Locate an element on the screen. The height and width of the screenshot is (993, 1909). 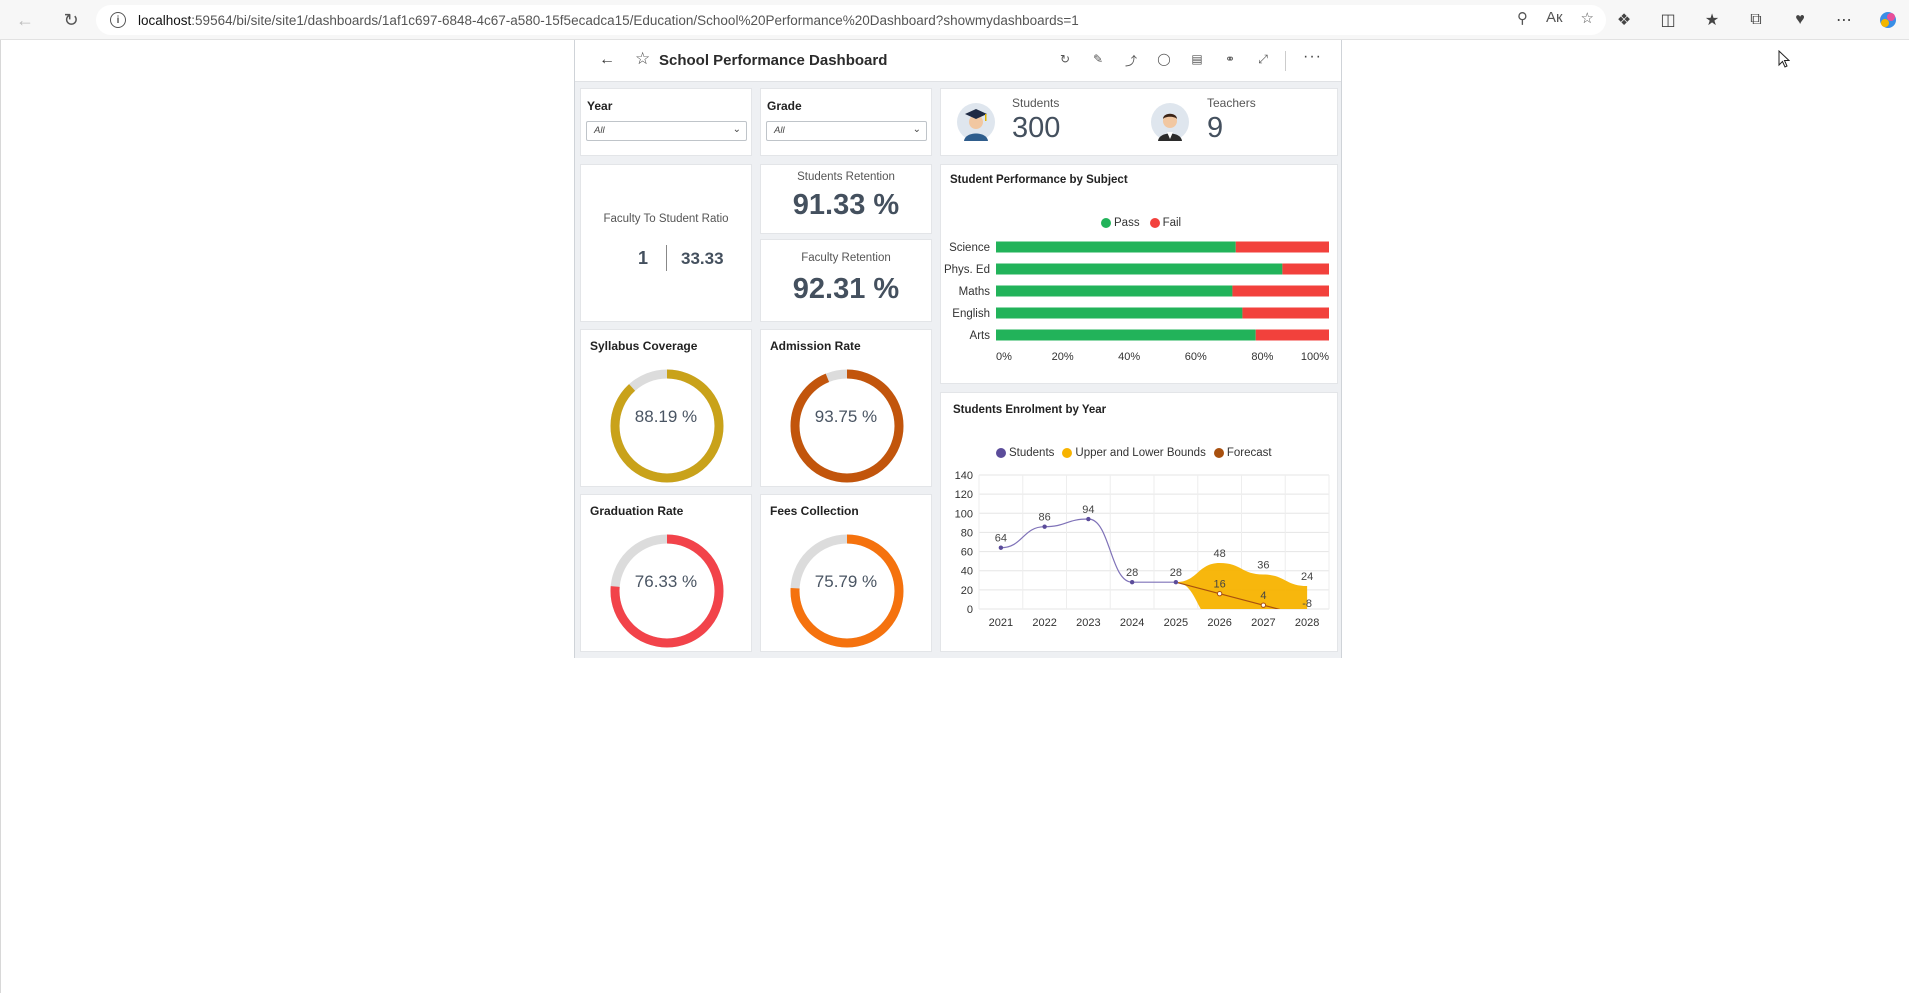
x-tick-label: 2025 is located at coordinates (1176, 623).